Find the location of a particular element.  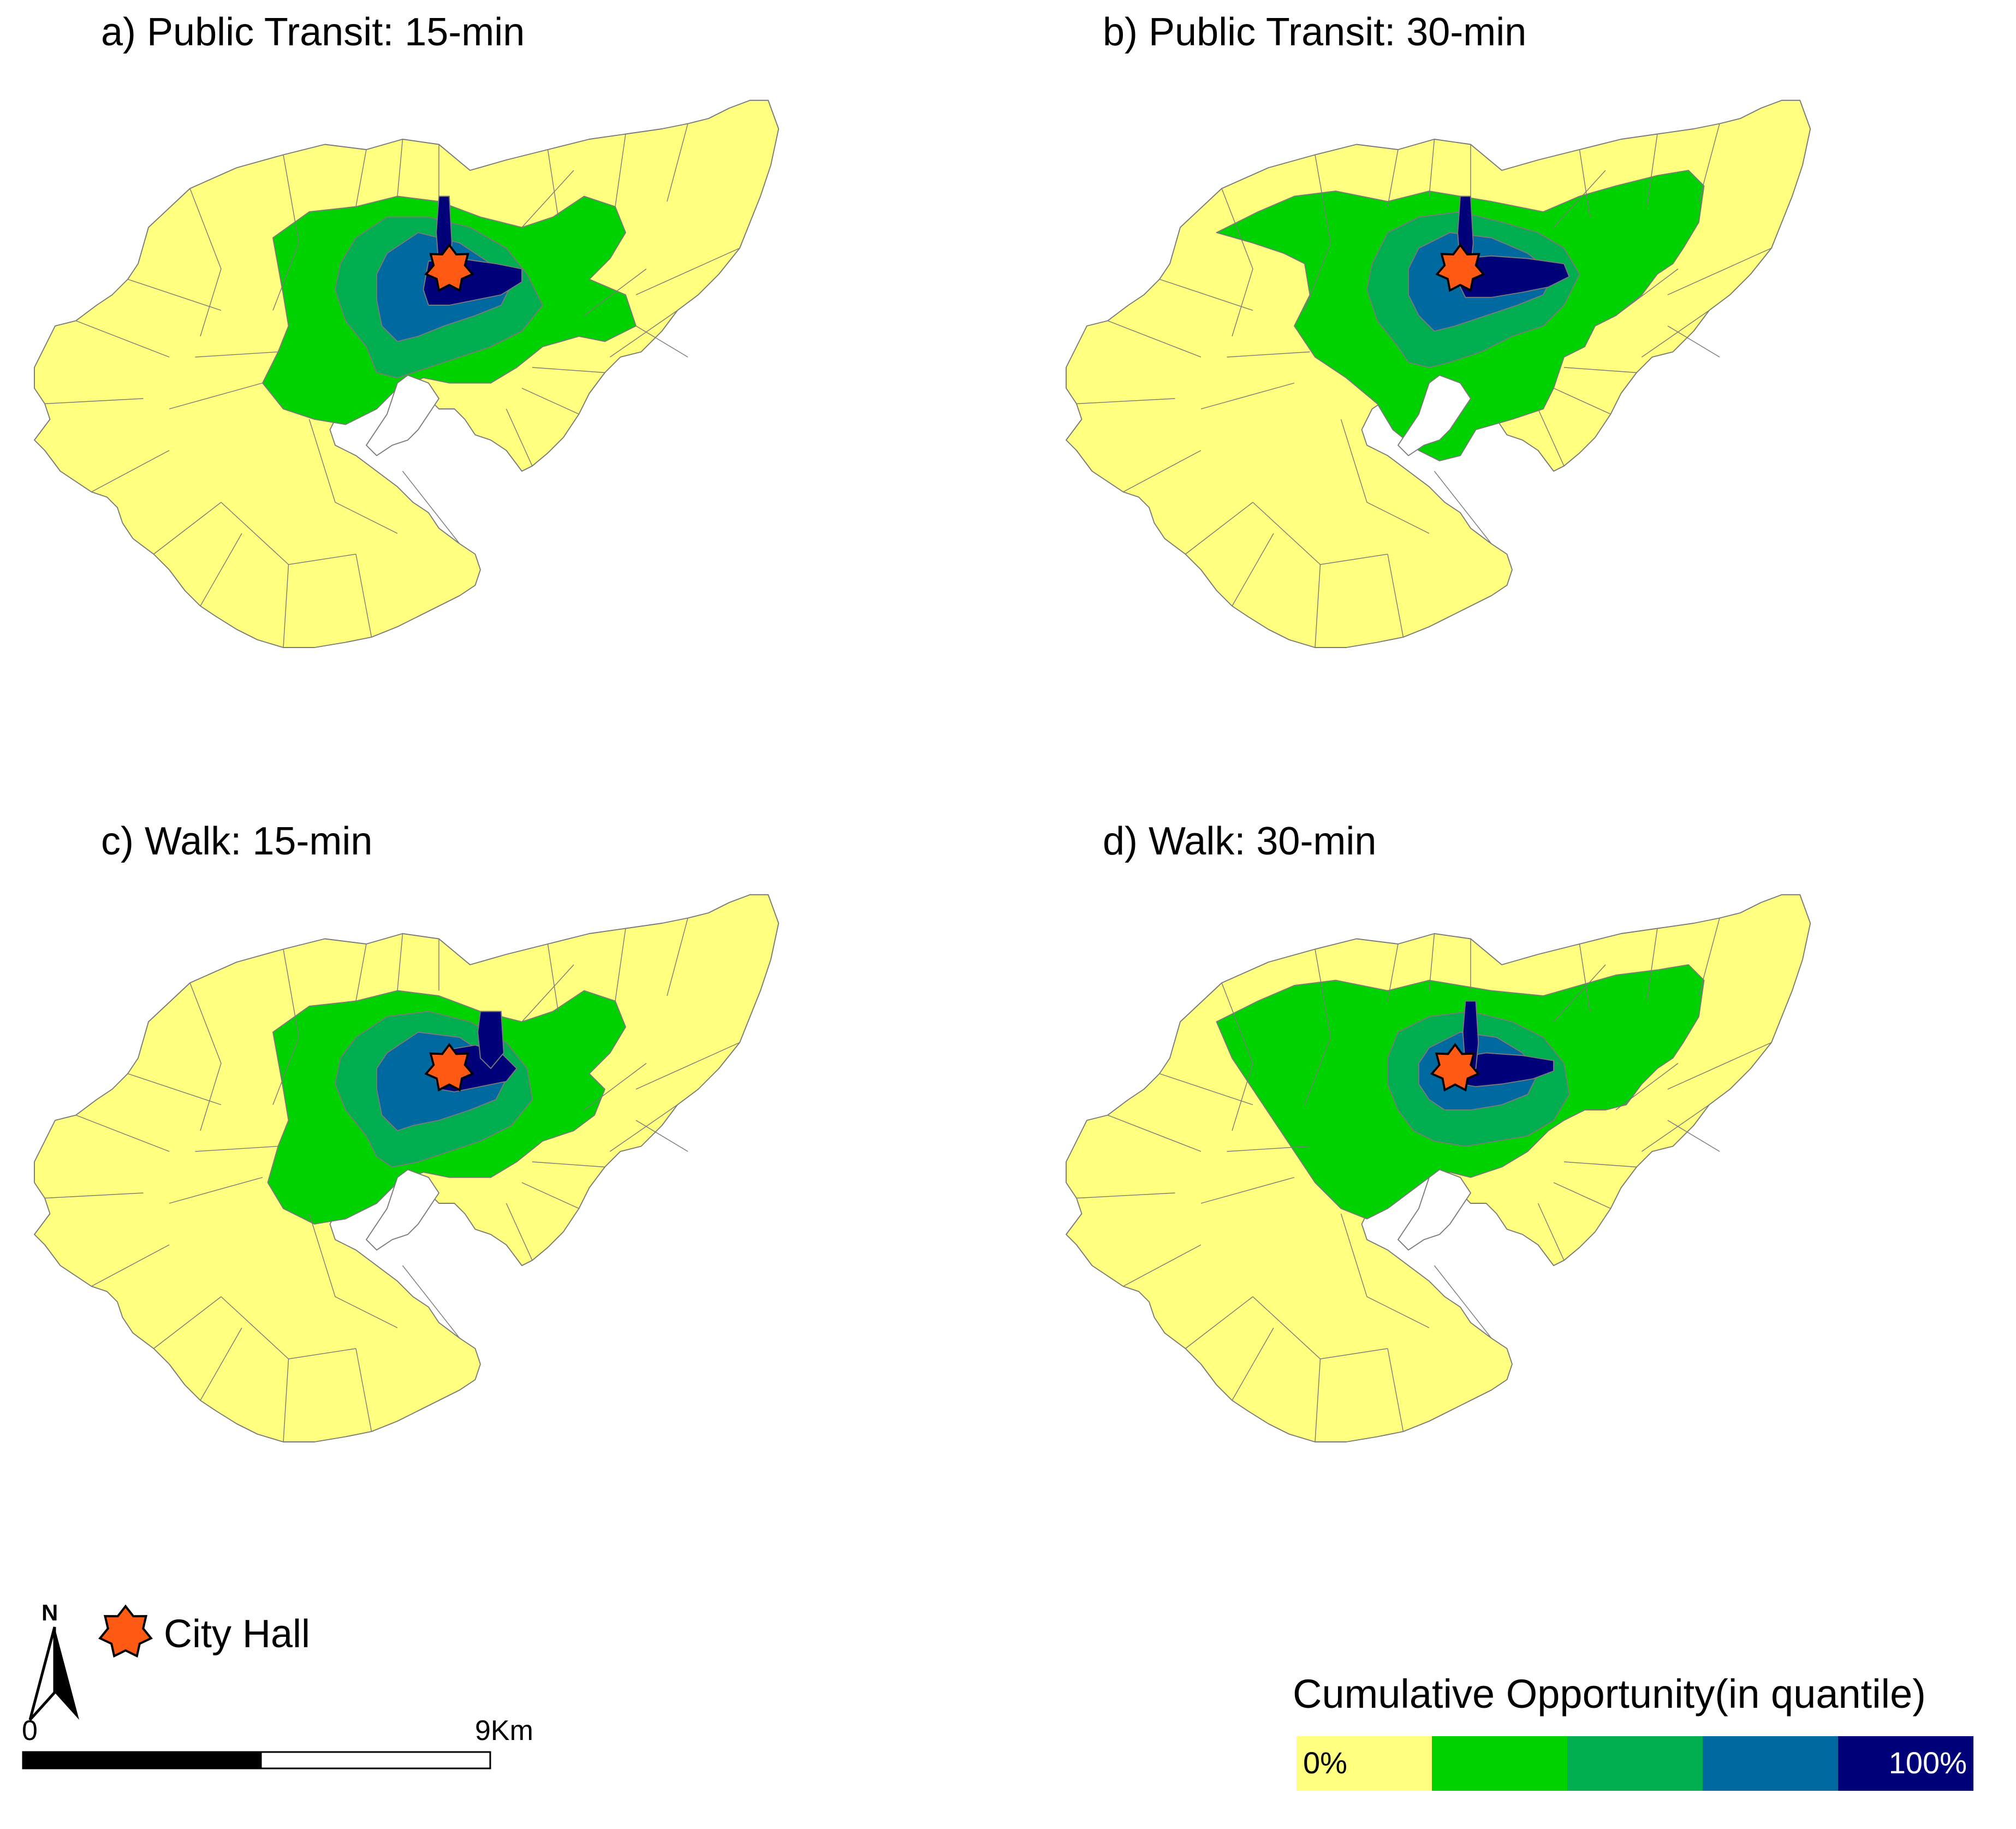

legend-class-1: 0% is located at coordinates (1364, 1763).